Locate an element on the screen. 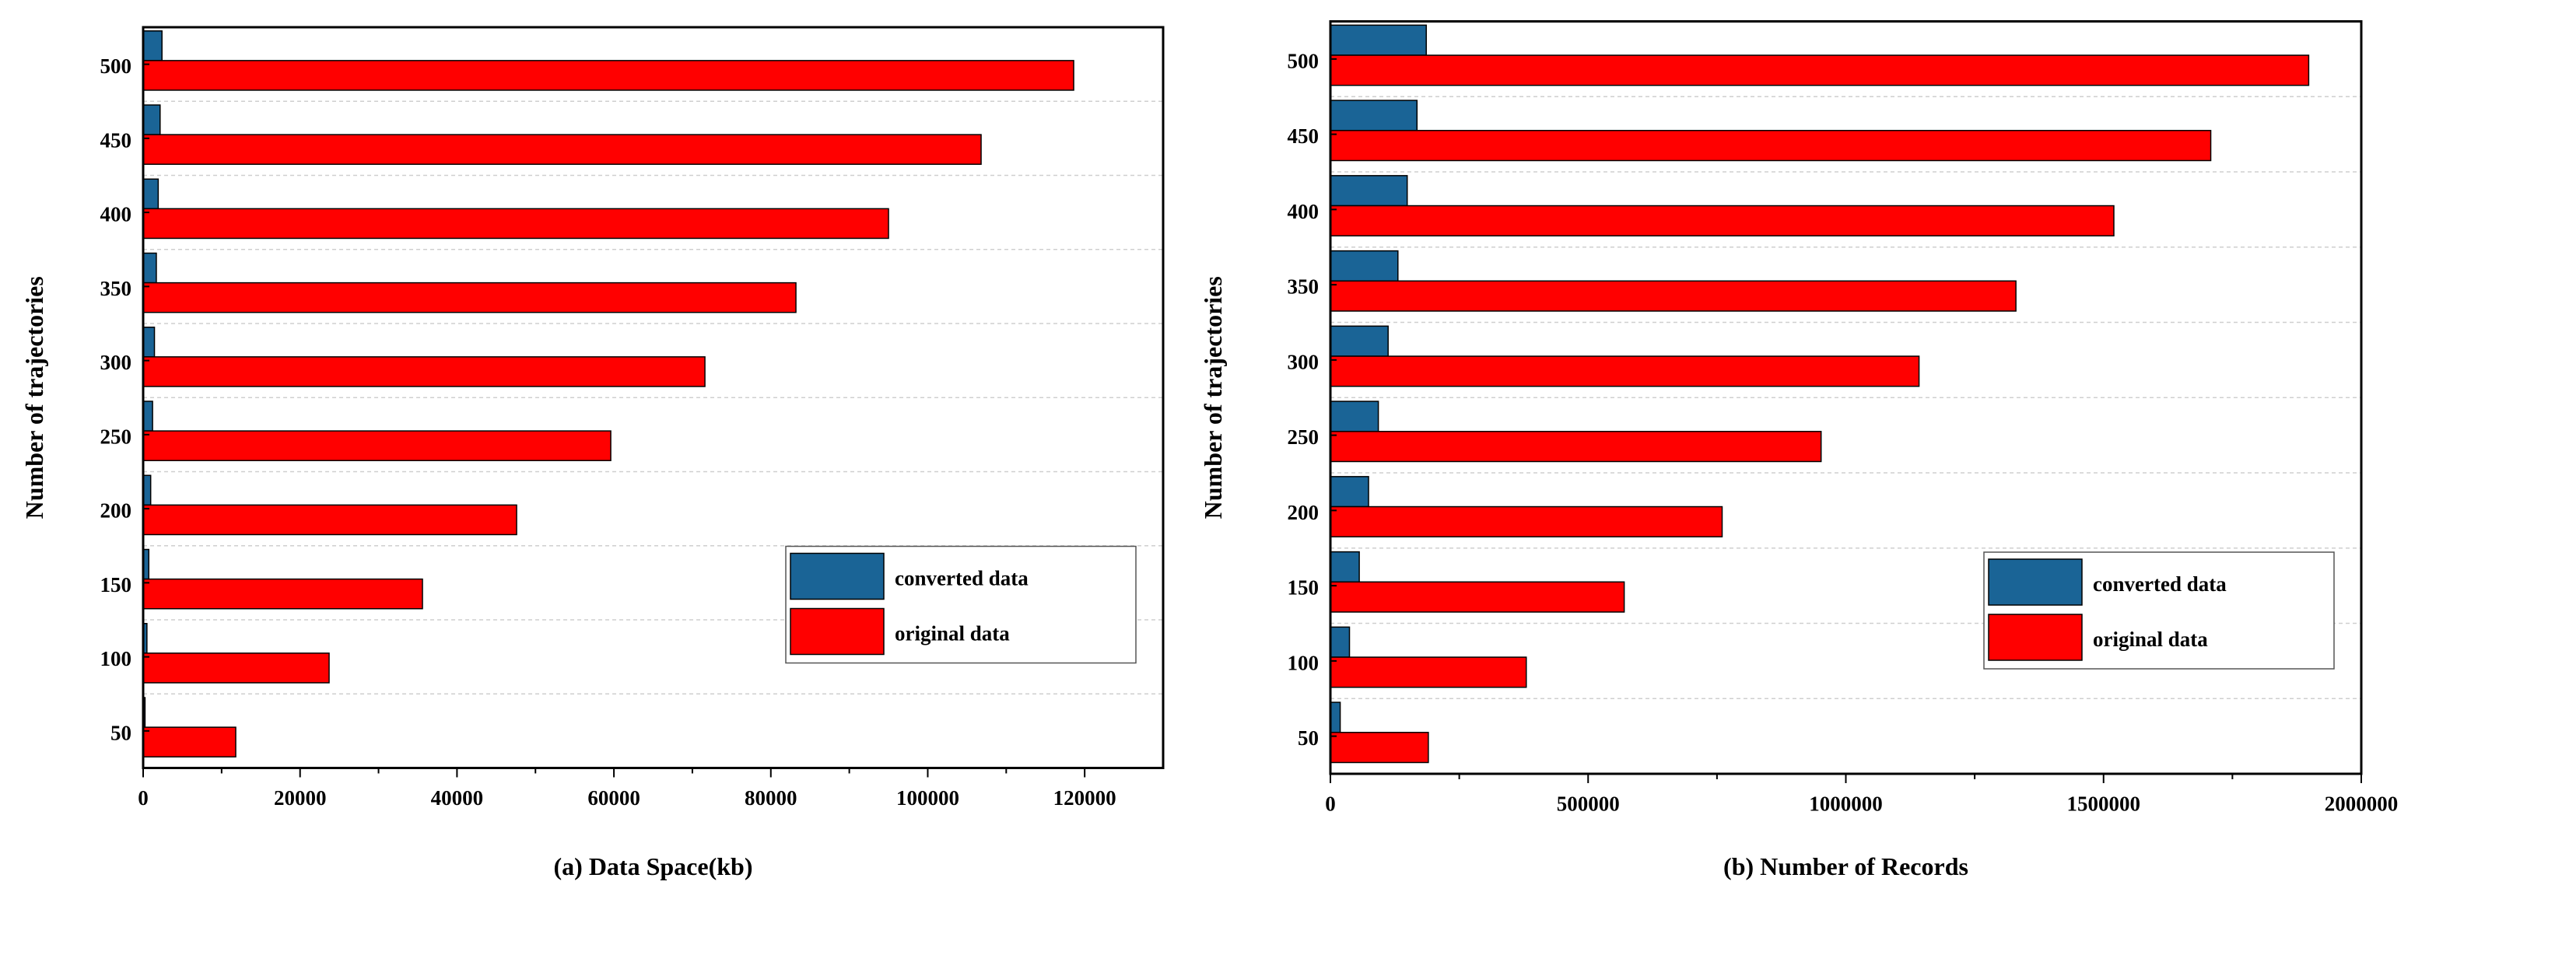  x-tick-label: 2000000 is located at coordinates (2362, 804).